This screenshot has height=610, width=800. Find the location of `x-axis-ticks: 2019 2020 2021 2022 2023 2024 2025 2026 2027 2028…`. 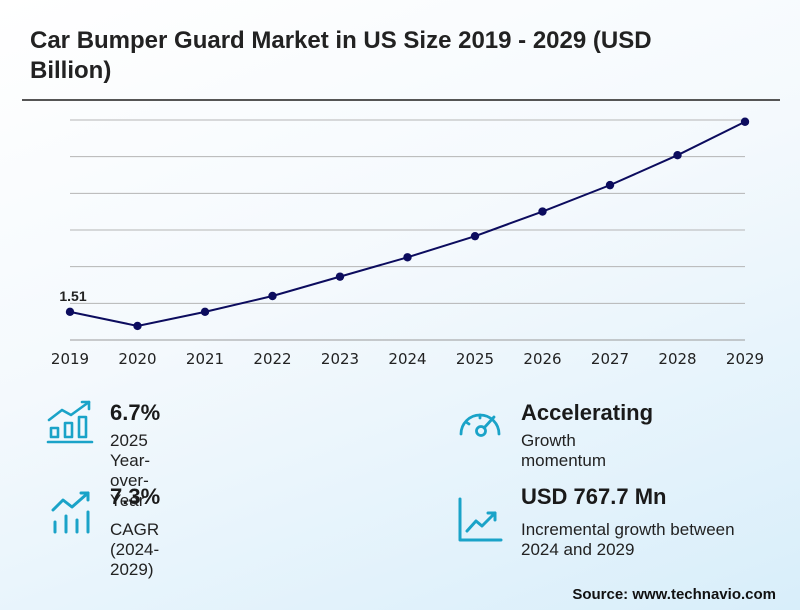

x-axis-ticks: 2019 2020 2021 2022 2023 2024 2025 2026 2027 2028… is located at coordinates (407, 359).